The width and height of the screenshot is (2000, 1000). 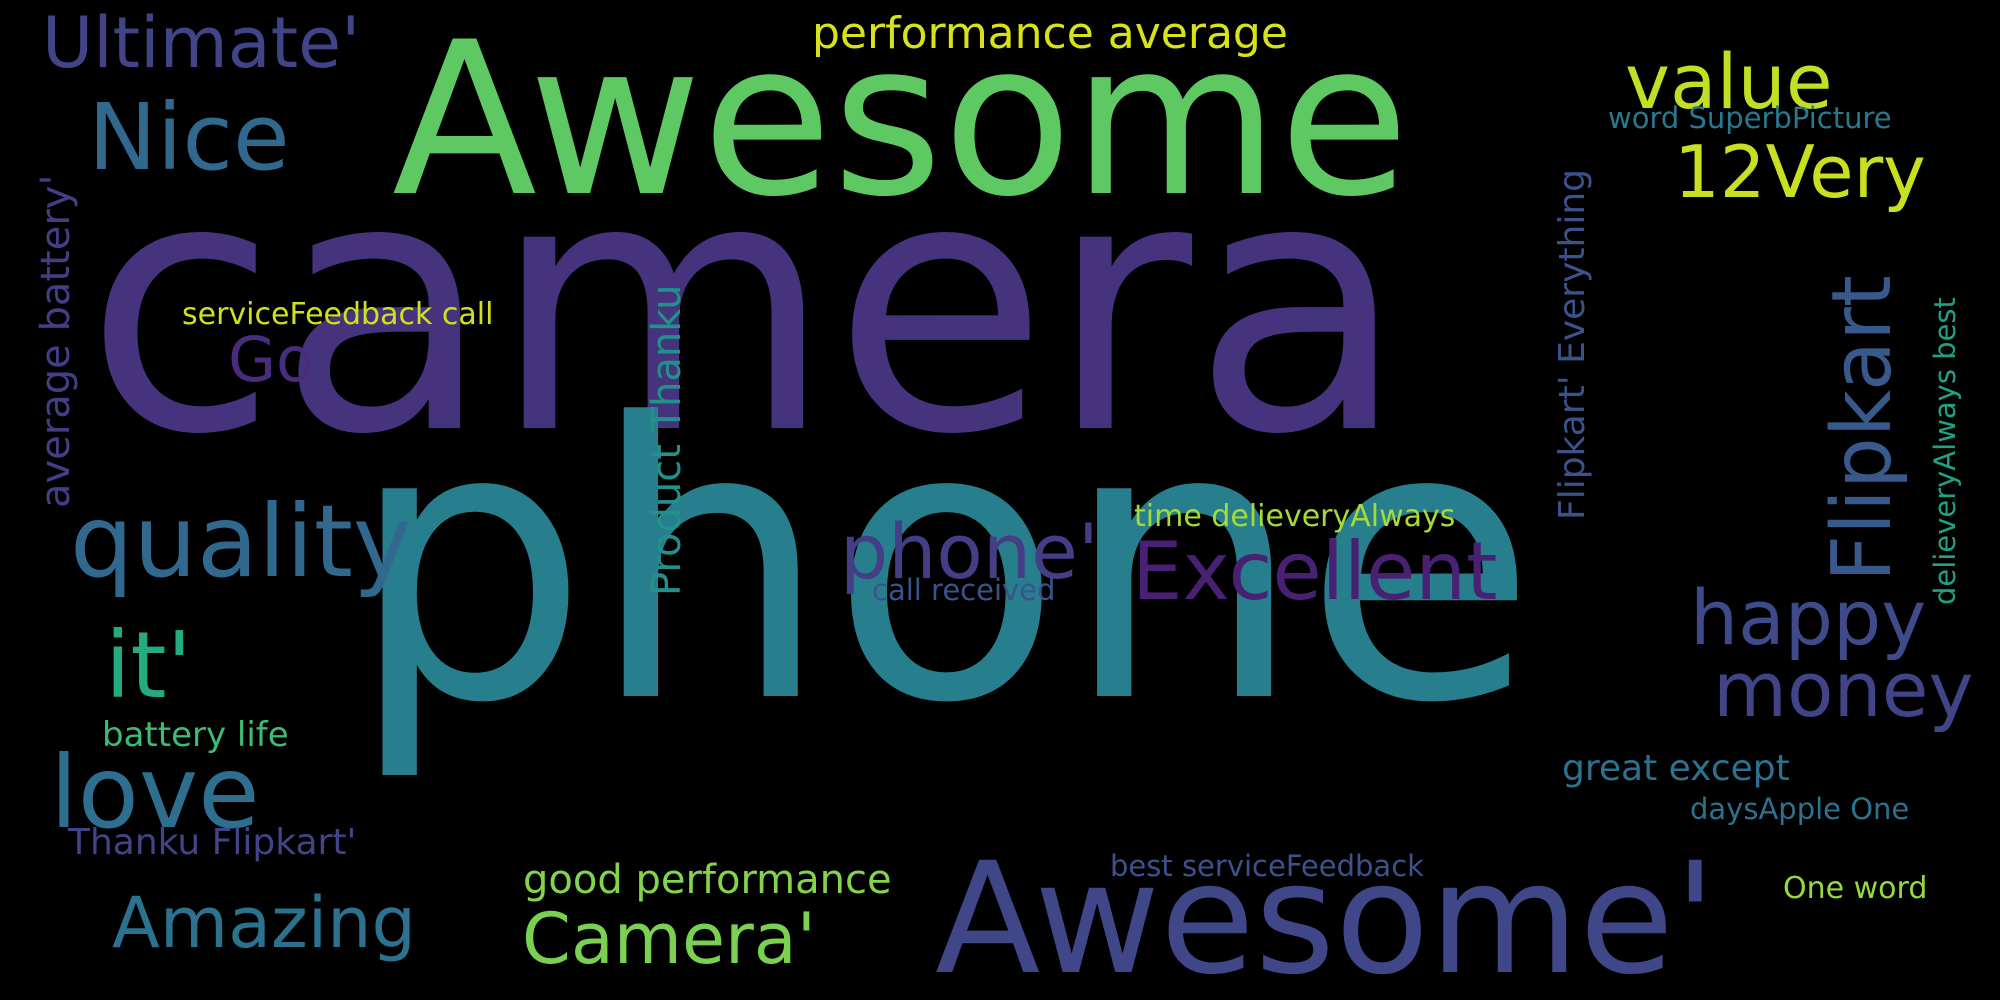 What do you see at coordinates (1800, 172) in the screenshot?
I see `word-12very: 12Very` at bounding box center [1800, 172].